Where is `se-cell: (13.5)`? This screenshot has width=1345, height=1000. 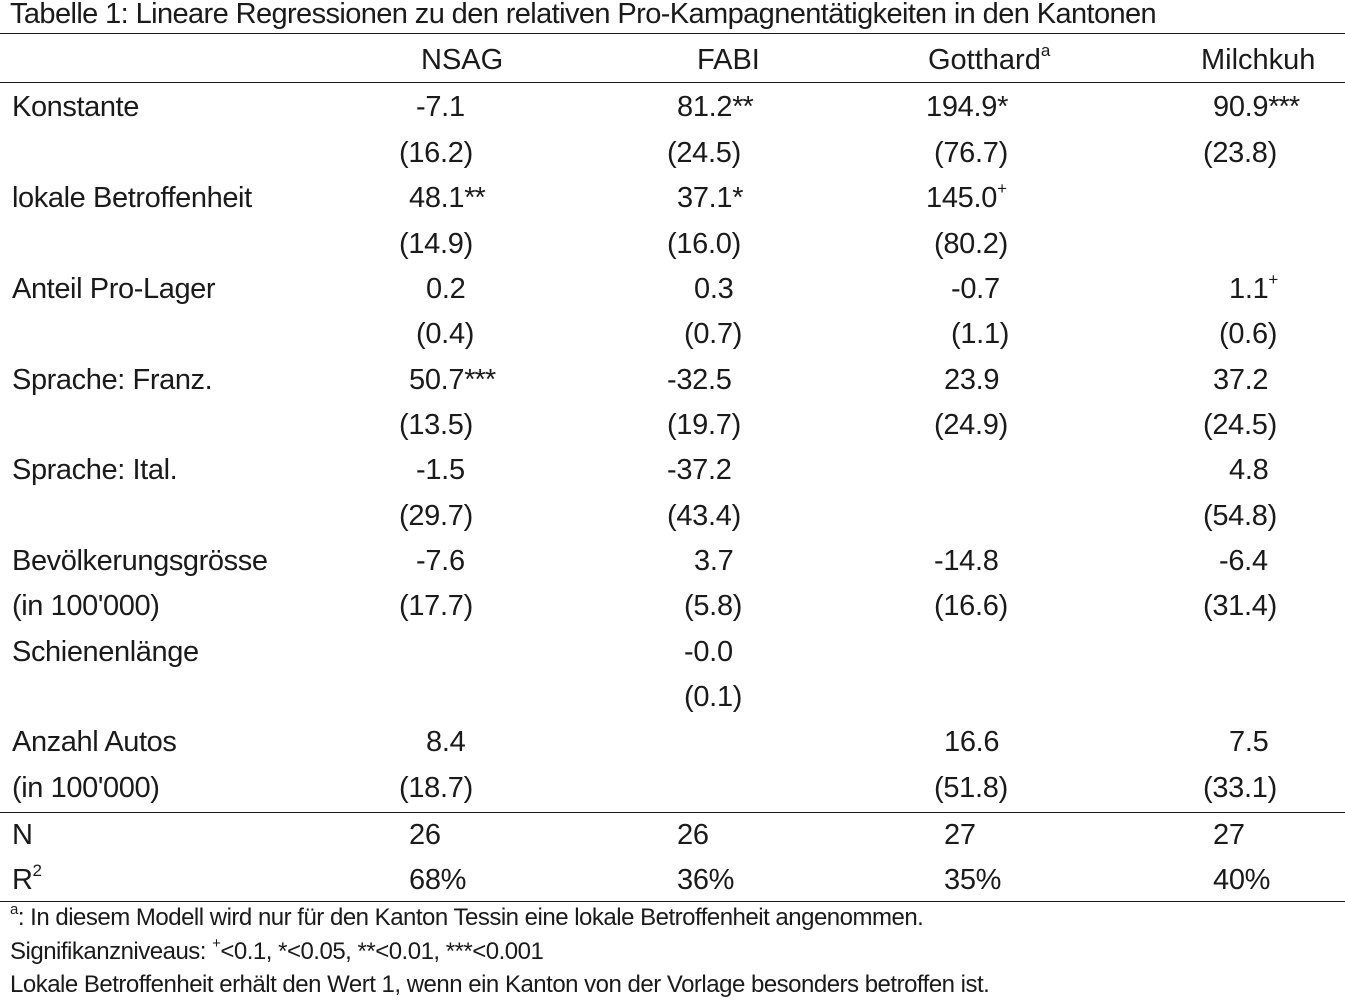 se-cell: (13.5) is located at coordinates (436, 425).